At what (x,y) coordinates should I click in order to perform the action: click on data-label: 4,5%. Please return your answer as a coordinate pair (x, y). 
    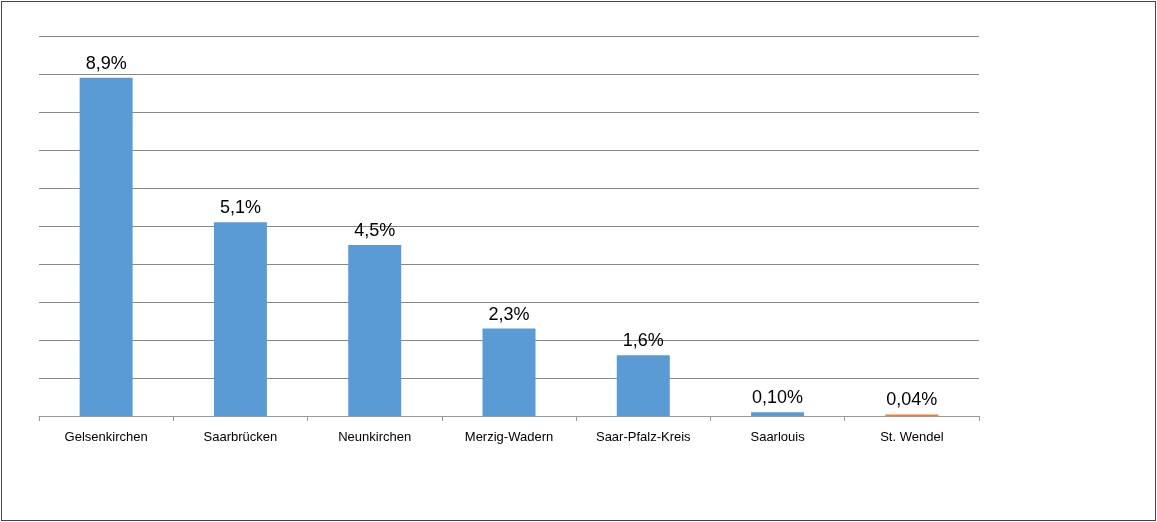
    Looking at the image, I should click on (375, 230).